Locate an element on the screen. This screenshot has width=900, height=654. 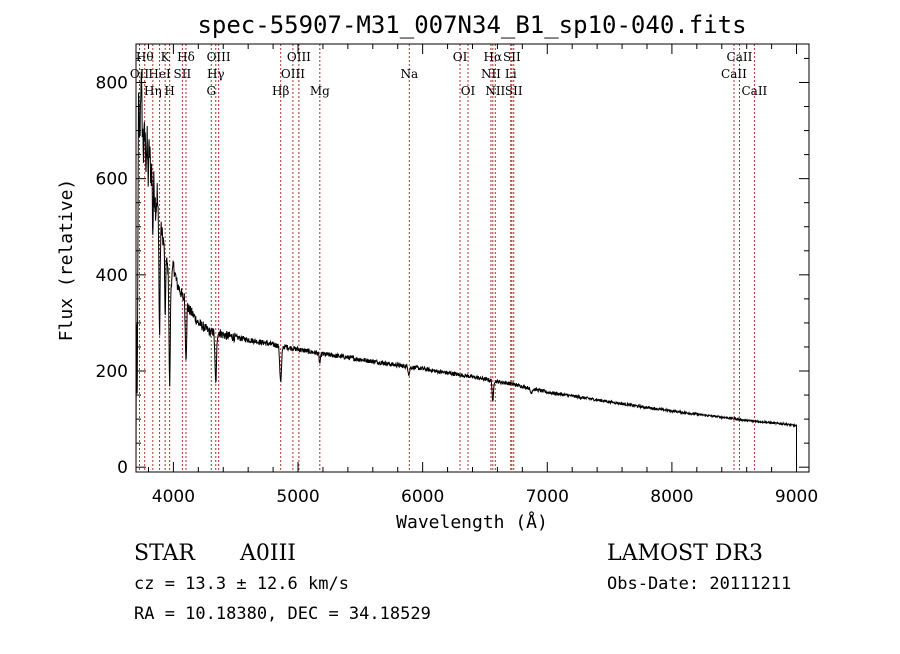
x-tick-label: 7000 is located at coordinates (547, 497).